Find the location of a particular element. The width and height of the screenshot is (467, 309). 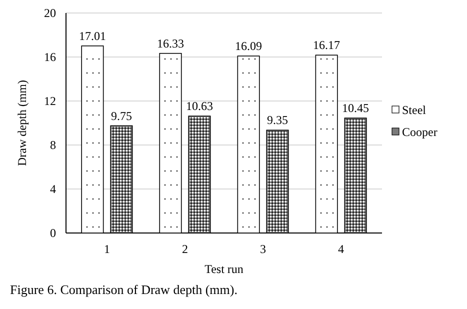

y-tick-label: 8 is located at coordinates (53, 145).